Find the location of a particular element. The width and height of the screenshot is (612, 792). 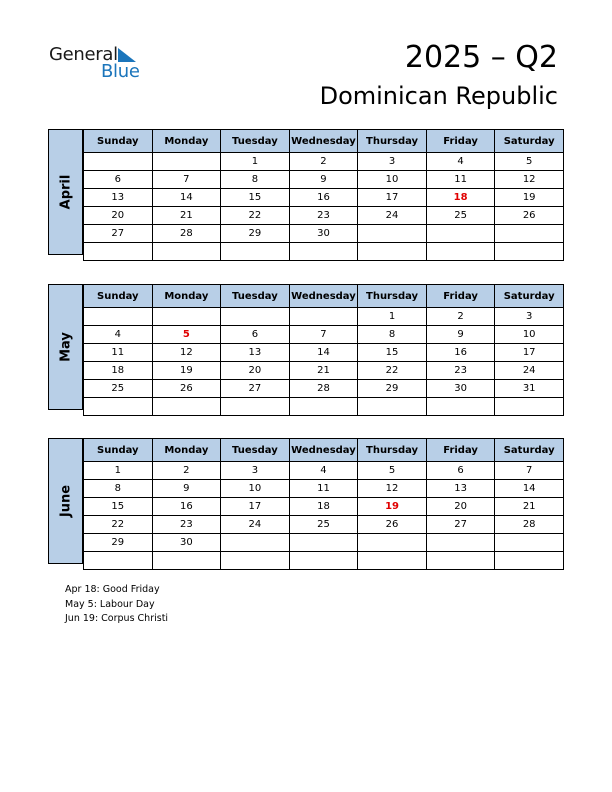

week-row is located at coordinates (323, 406).